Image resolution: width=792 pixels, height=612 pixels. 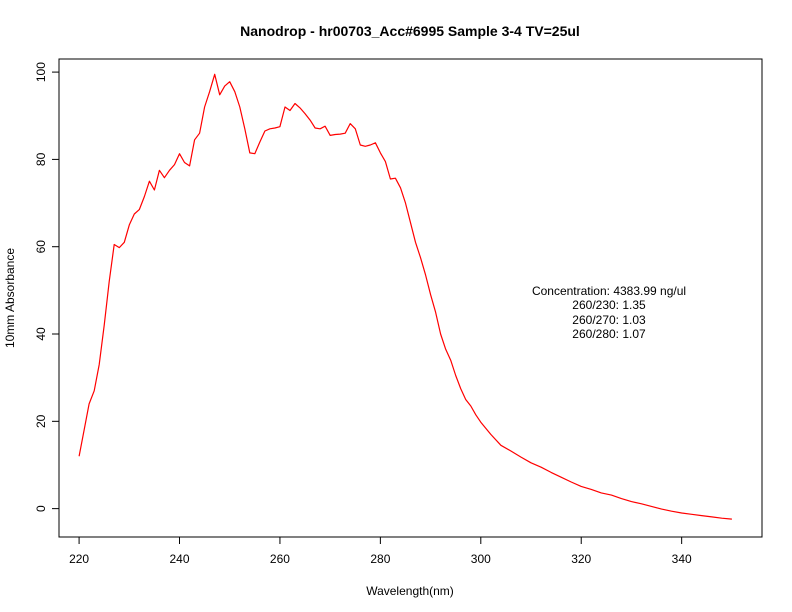 What do you see at coordinates (47, 287) in the screenshot?
I see `y-axis: 0 20 40 60 80 100` at bounding box center [47, 287].